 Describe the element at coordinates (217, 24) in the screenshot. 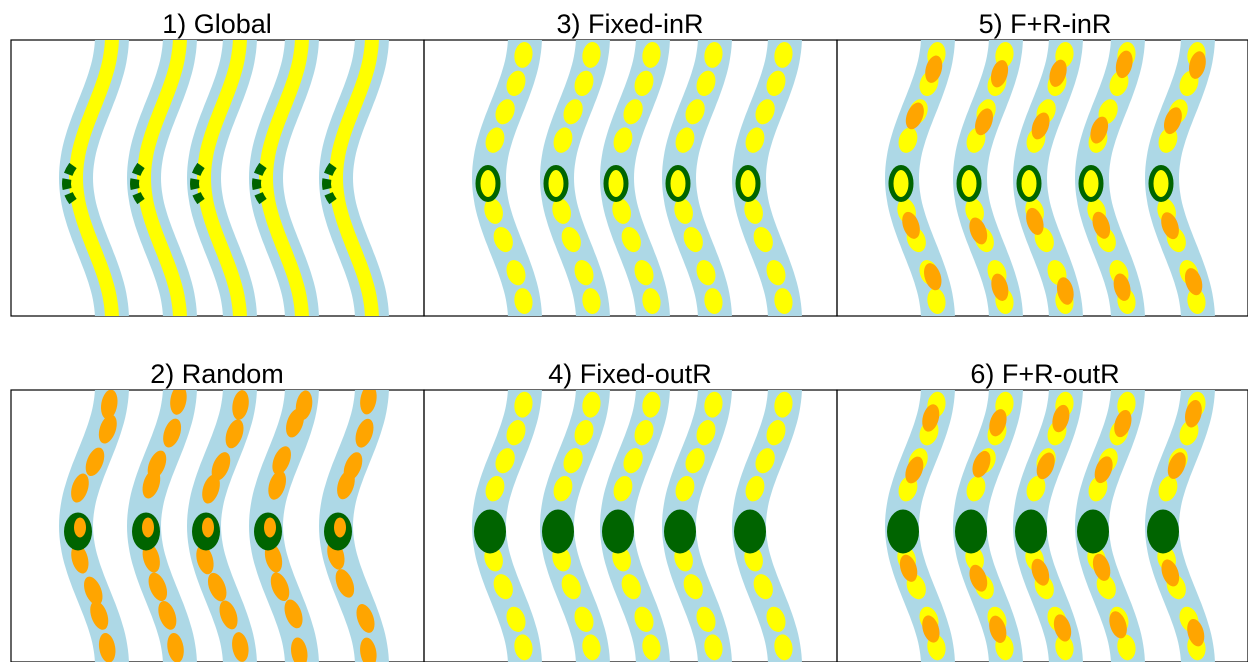

I see `panel-title: 1) Global` at that location.